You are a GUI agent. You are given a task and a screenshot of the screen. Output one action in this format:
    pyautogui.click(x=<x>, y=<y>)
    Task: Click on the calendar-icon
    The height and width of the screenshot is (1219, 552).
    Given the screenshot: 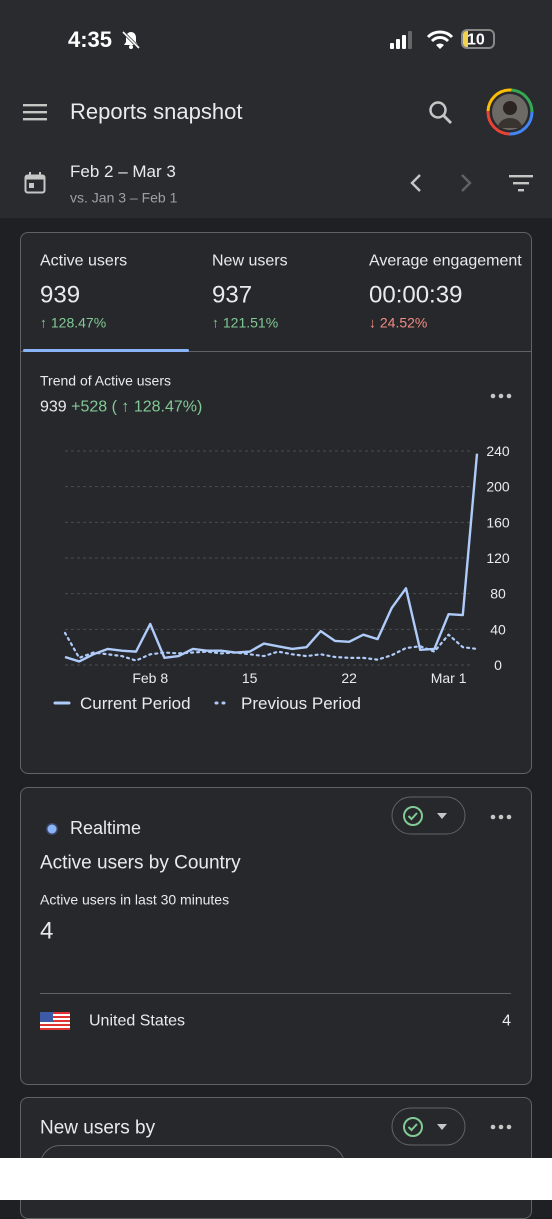 What is the action you would take?
    pyautogui.click(x=35, y=183)
    